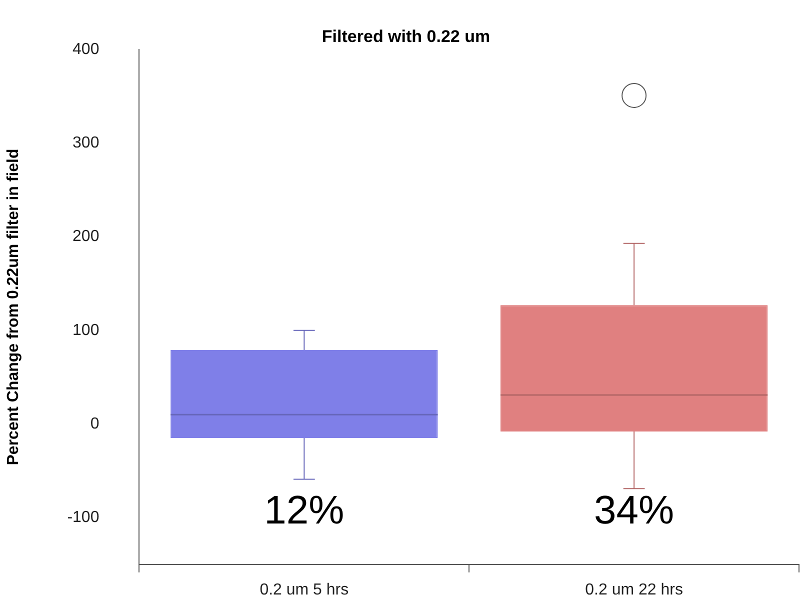  I want to click on x-tick-label: 0.2 um 5 hrs, so click(304, 589).